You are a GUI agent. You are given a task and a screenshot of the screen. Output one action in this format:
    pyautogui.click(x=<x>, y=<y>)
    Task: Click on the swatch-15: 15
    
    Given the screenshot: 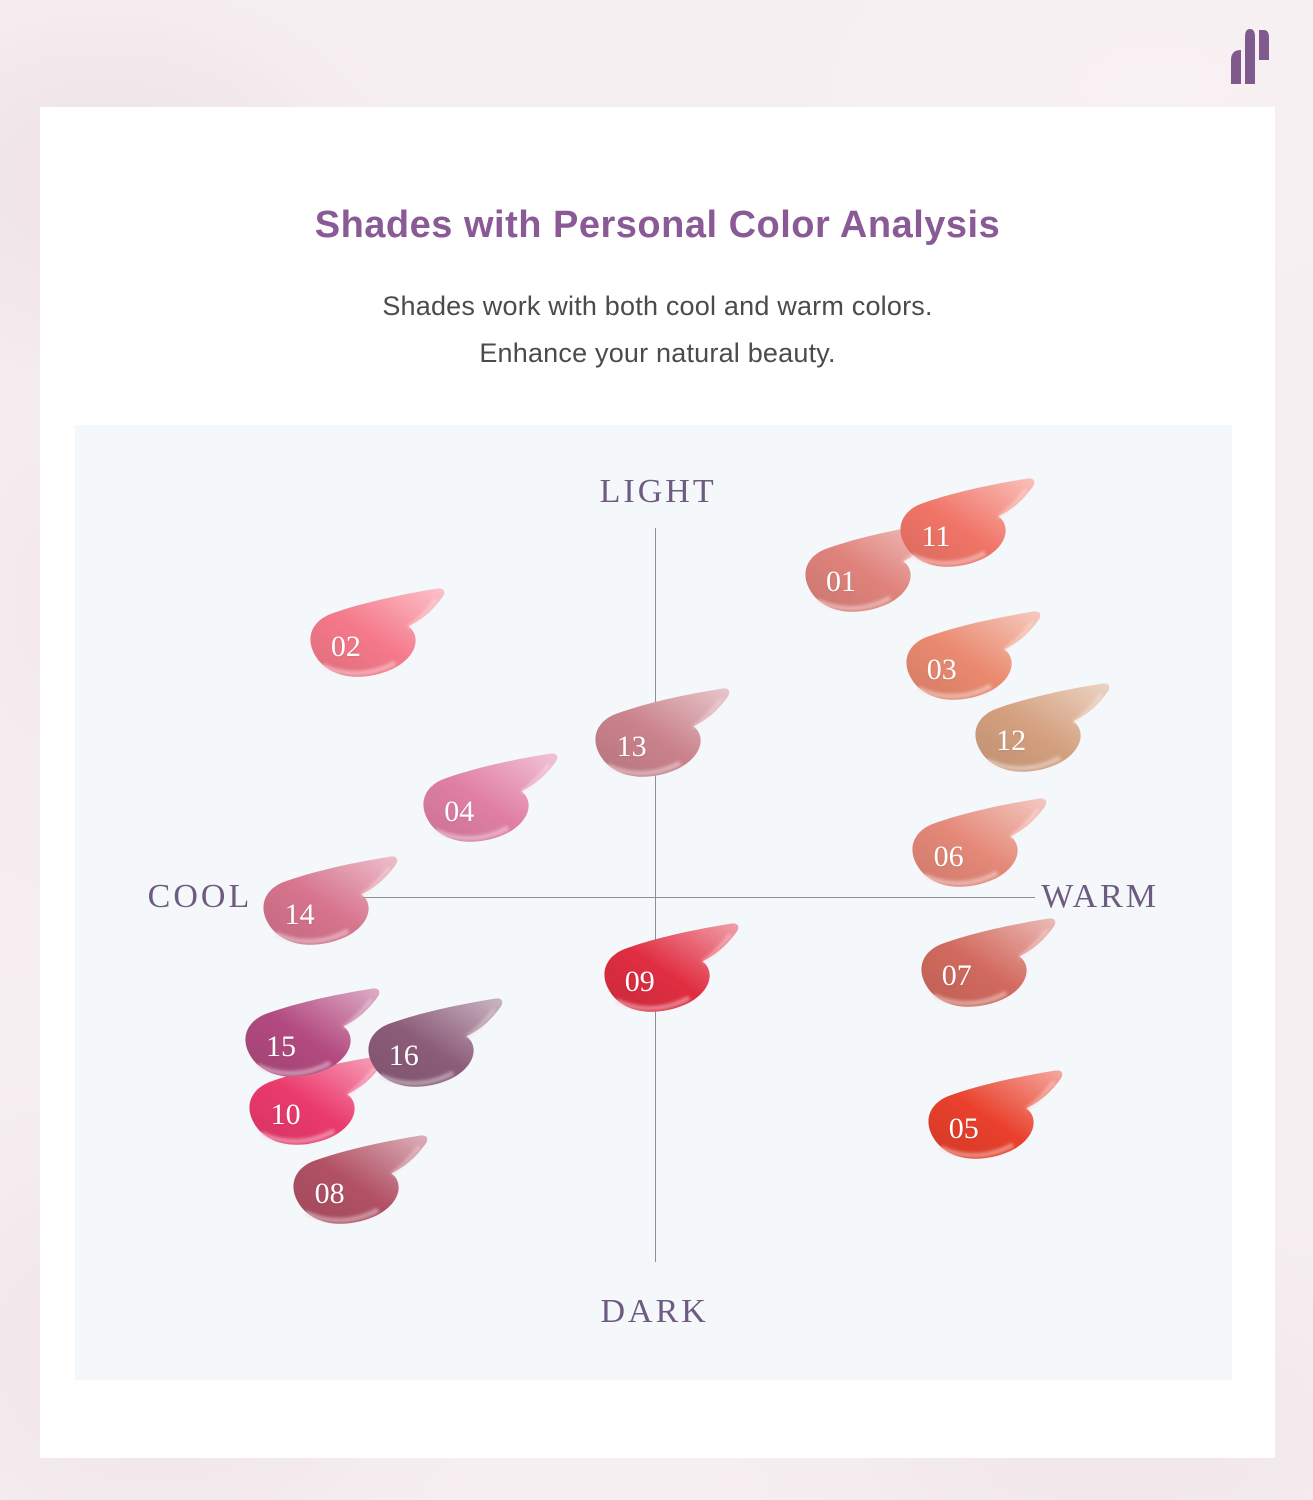 What is the action you would take?
    pyautogui.click(x=310, y=1035)
    